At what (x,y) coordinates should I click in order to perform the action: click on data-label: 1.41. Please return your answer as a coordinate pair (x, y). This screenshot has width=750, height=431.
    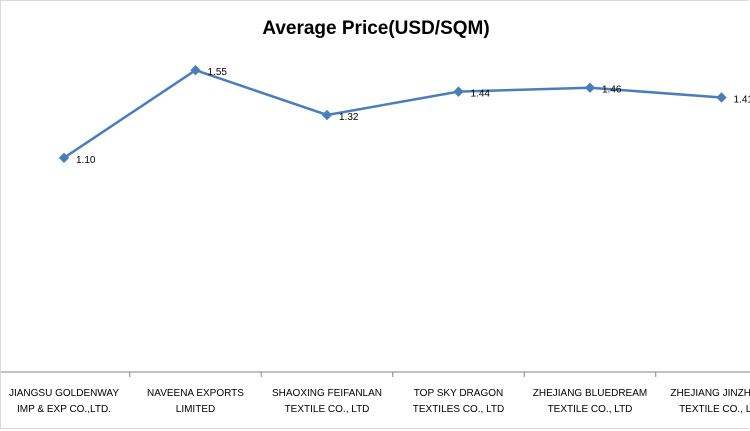
    Looking at the image, I should click on (742, 99).